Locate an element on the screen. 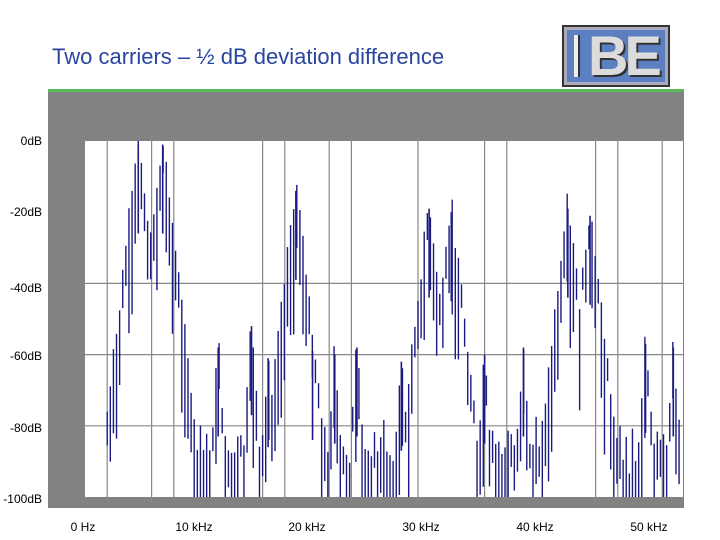 This screenshot has width=720, height=540. y-tick-label: -40dB is located at coordinates (25, 288).